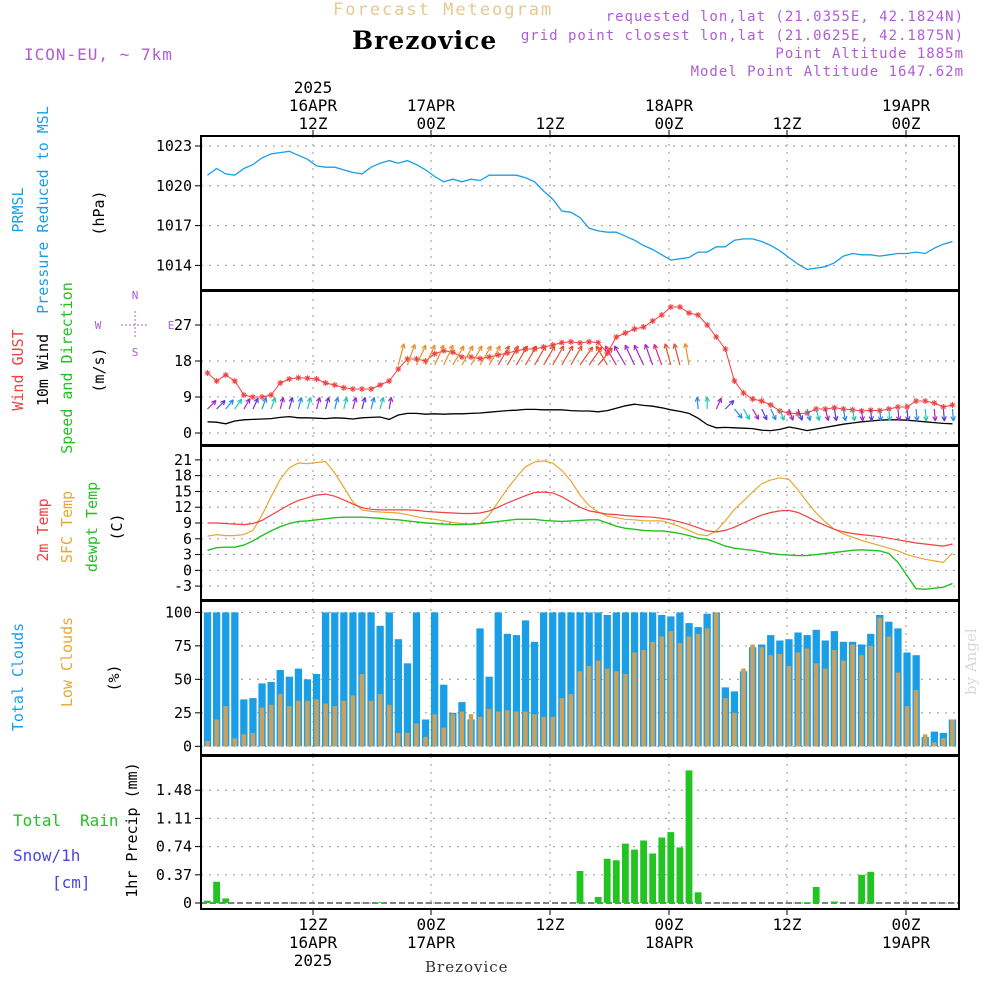 The height and width of the screenshot is (1000, 1000). Describe the element at coordinates (43, 529) in the screenshot. I see `label-t2m: 2m Temp` at that location.